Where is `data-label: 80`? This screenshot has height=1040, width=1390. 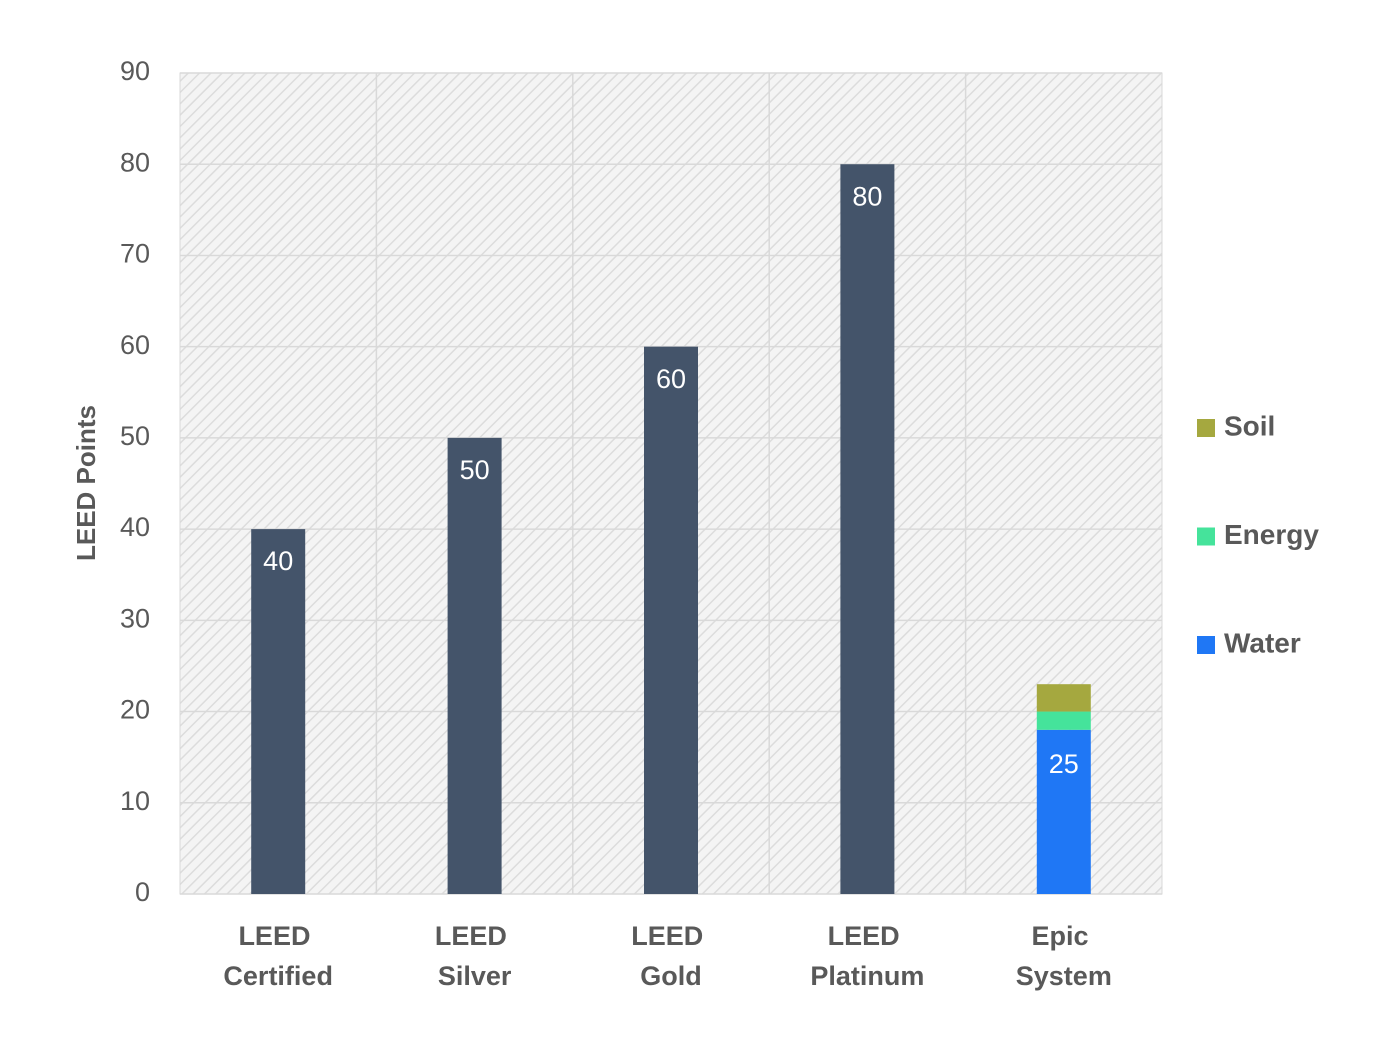
data-label: 80 is located at coordinates (867, 196).